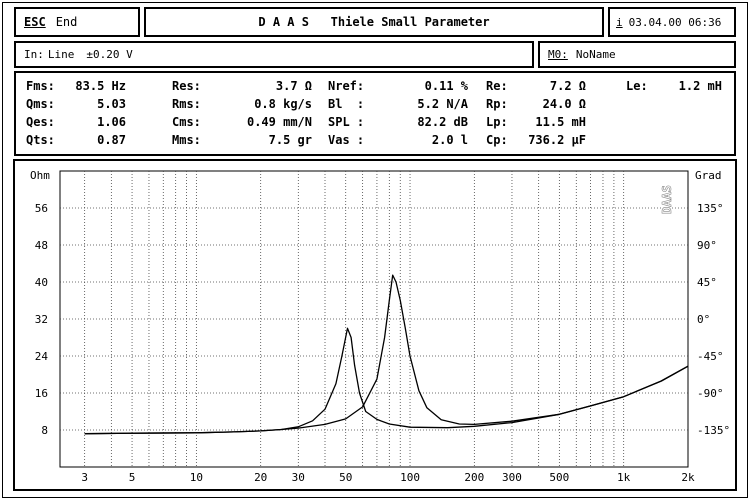 The image size is (750, 500). Describe the element at coordinates (564, 104) in the screenshot. I see `param-value: 24.0 Ω` at that location.